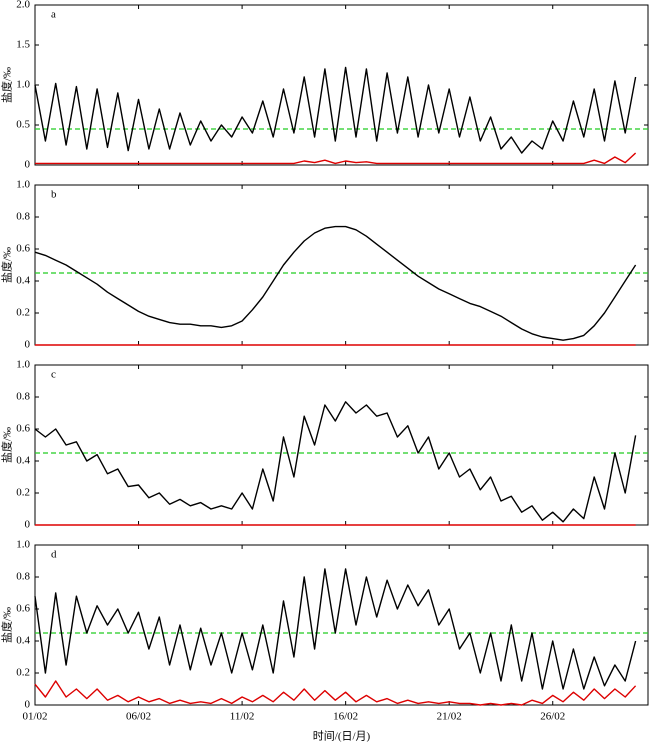  What do you see at coordinates (138, 717) in the screenshot?
I see `x-tick-label: 06/02` at bounding box center [138, 717].